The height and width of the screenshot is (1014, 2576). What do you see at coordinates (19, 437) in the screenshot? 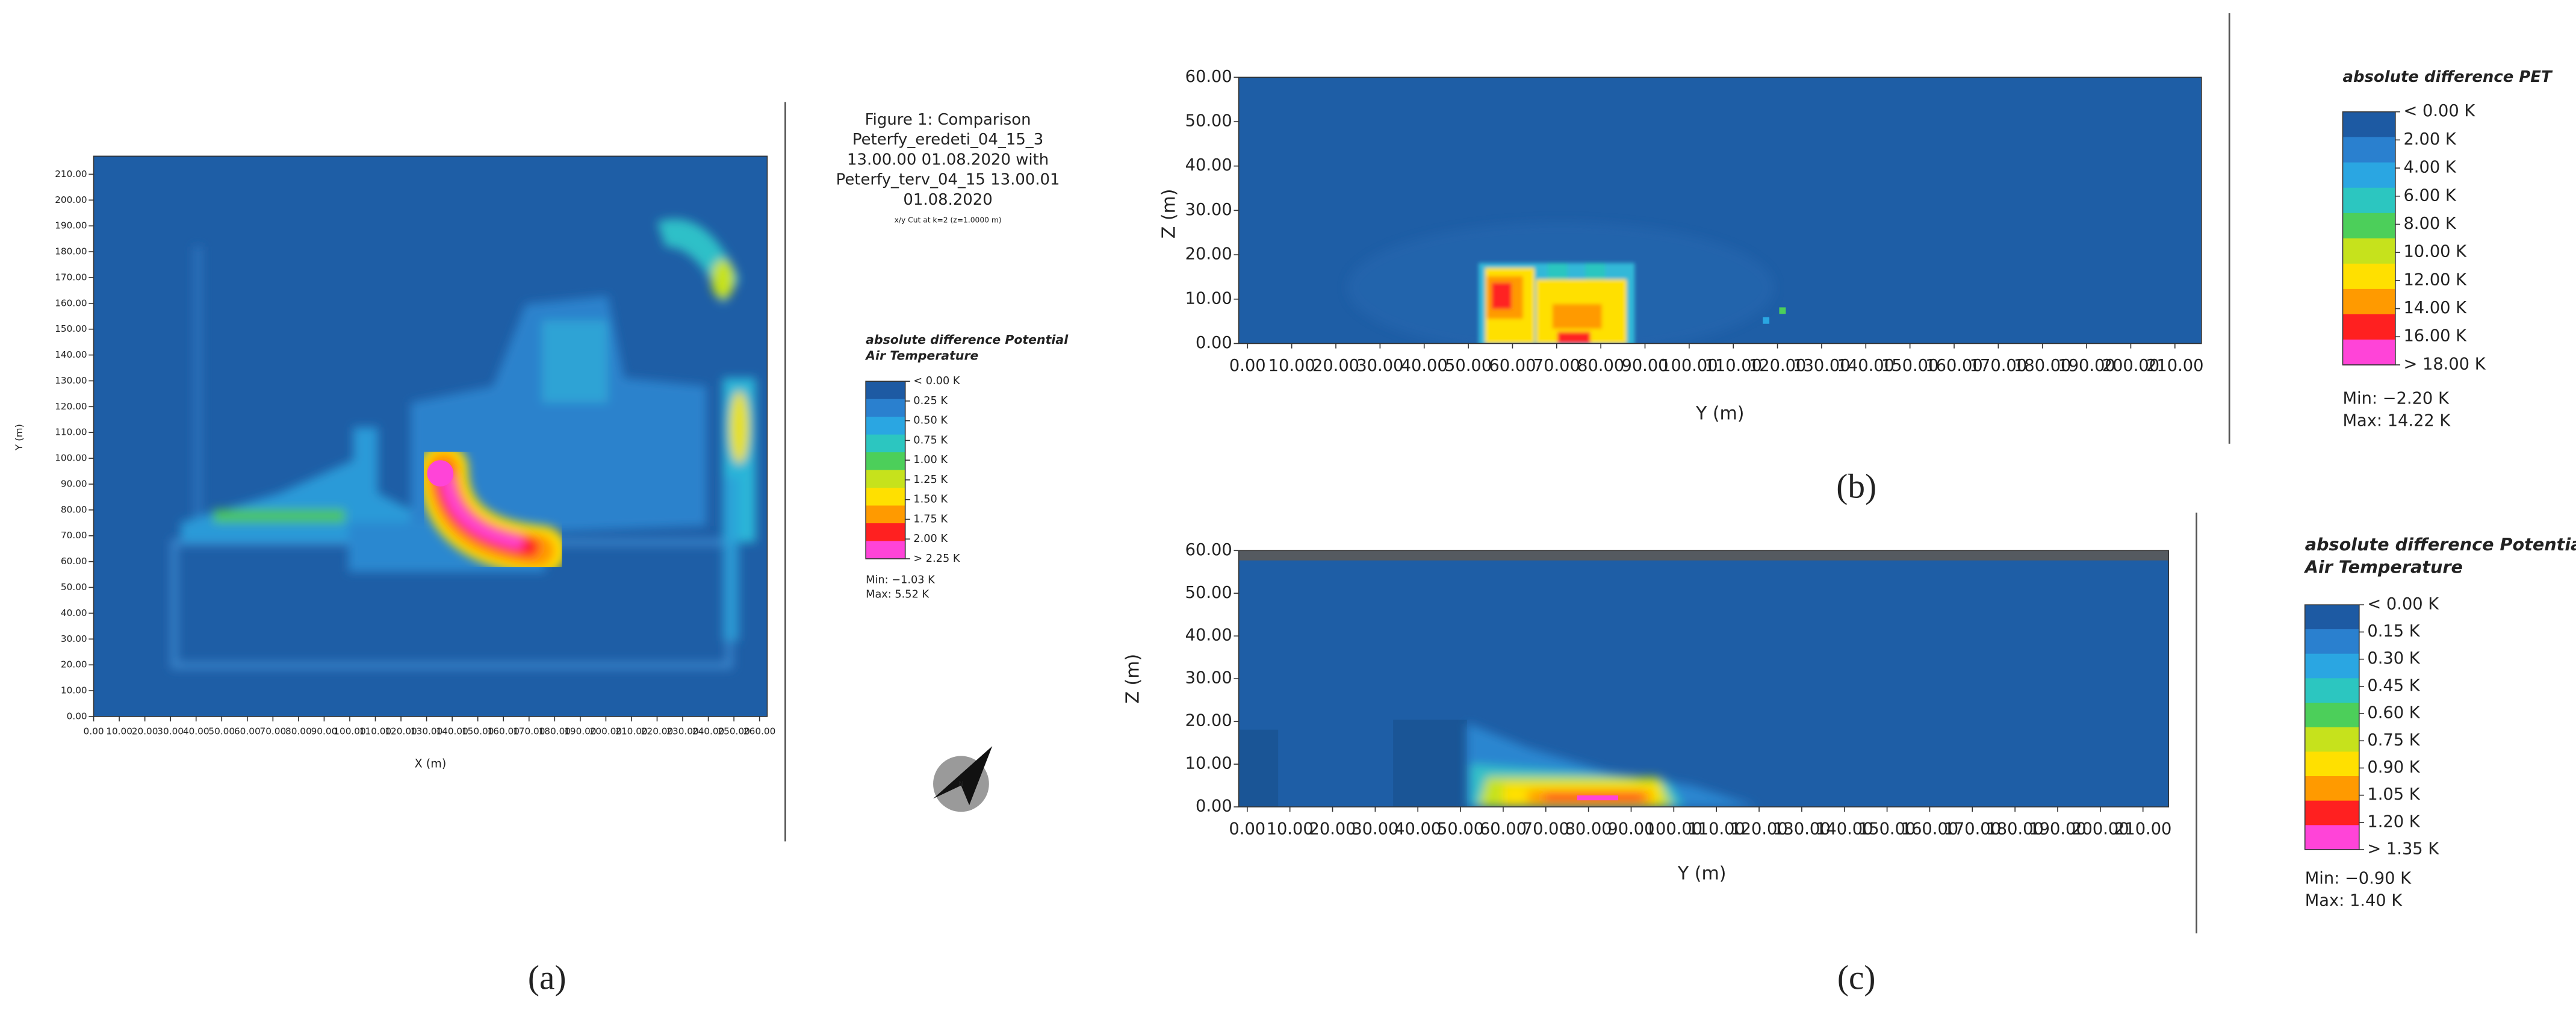
I see `y-axis-label: Y (m)` at bounding box center [19, 437].